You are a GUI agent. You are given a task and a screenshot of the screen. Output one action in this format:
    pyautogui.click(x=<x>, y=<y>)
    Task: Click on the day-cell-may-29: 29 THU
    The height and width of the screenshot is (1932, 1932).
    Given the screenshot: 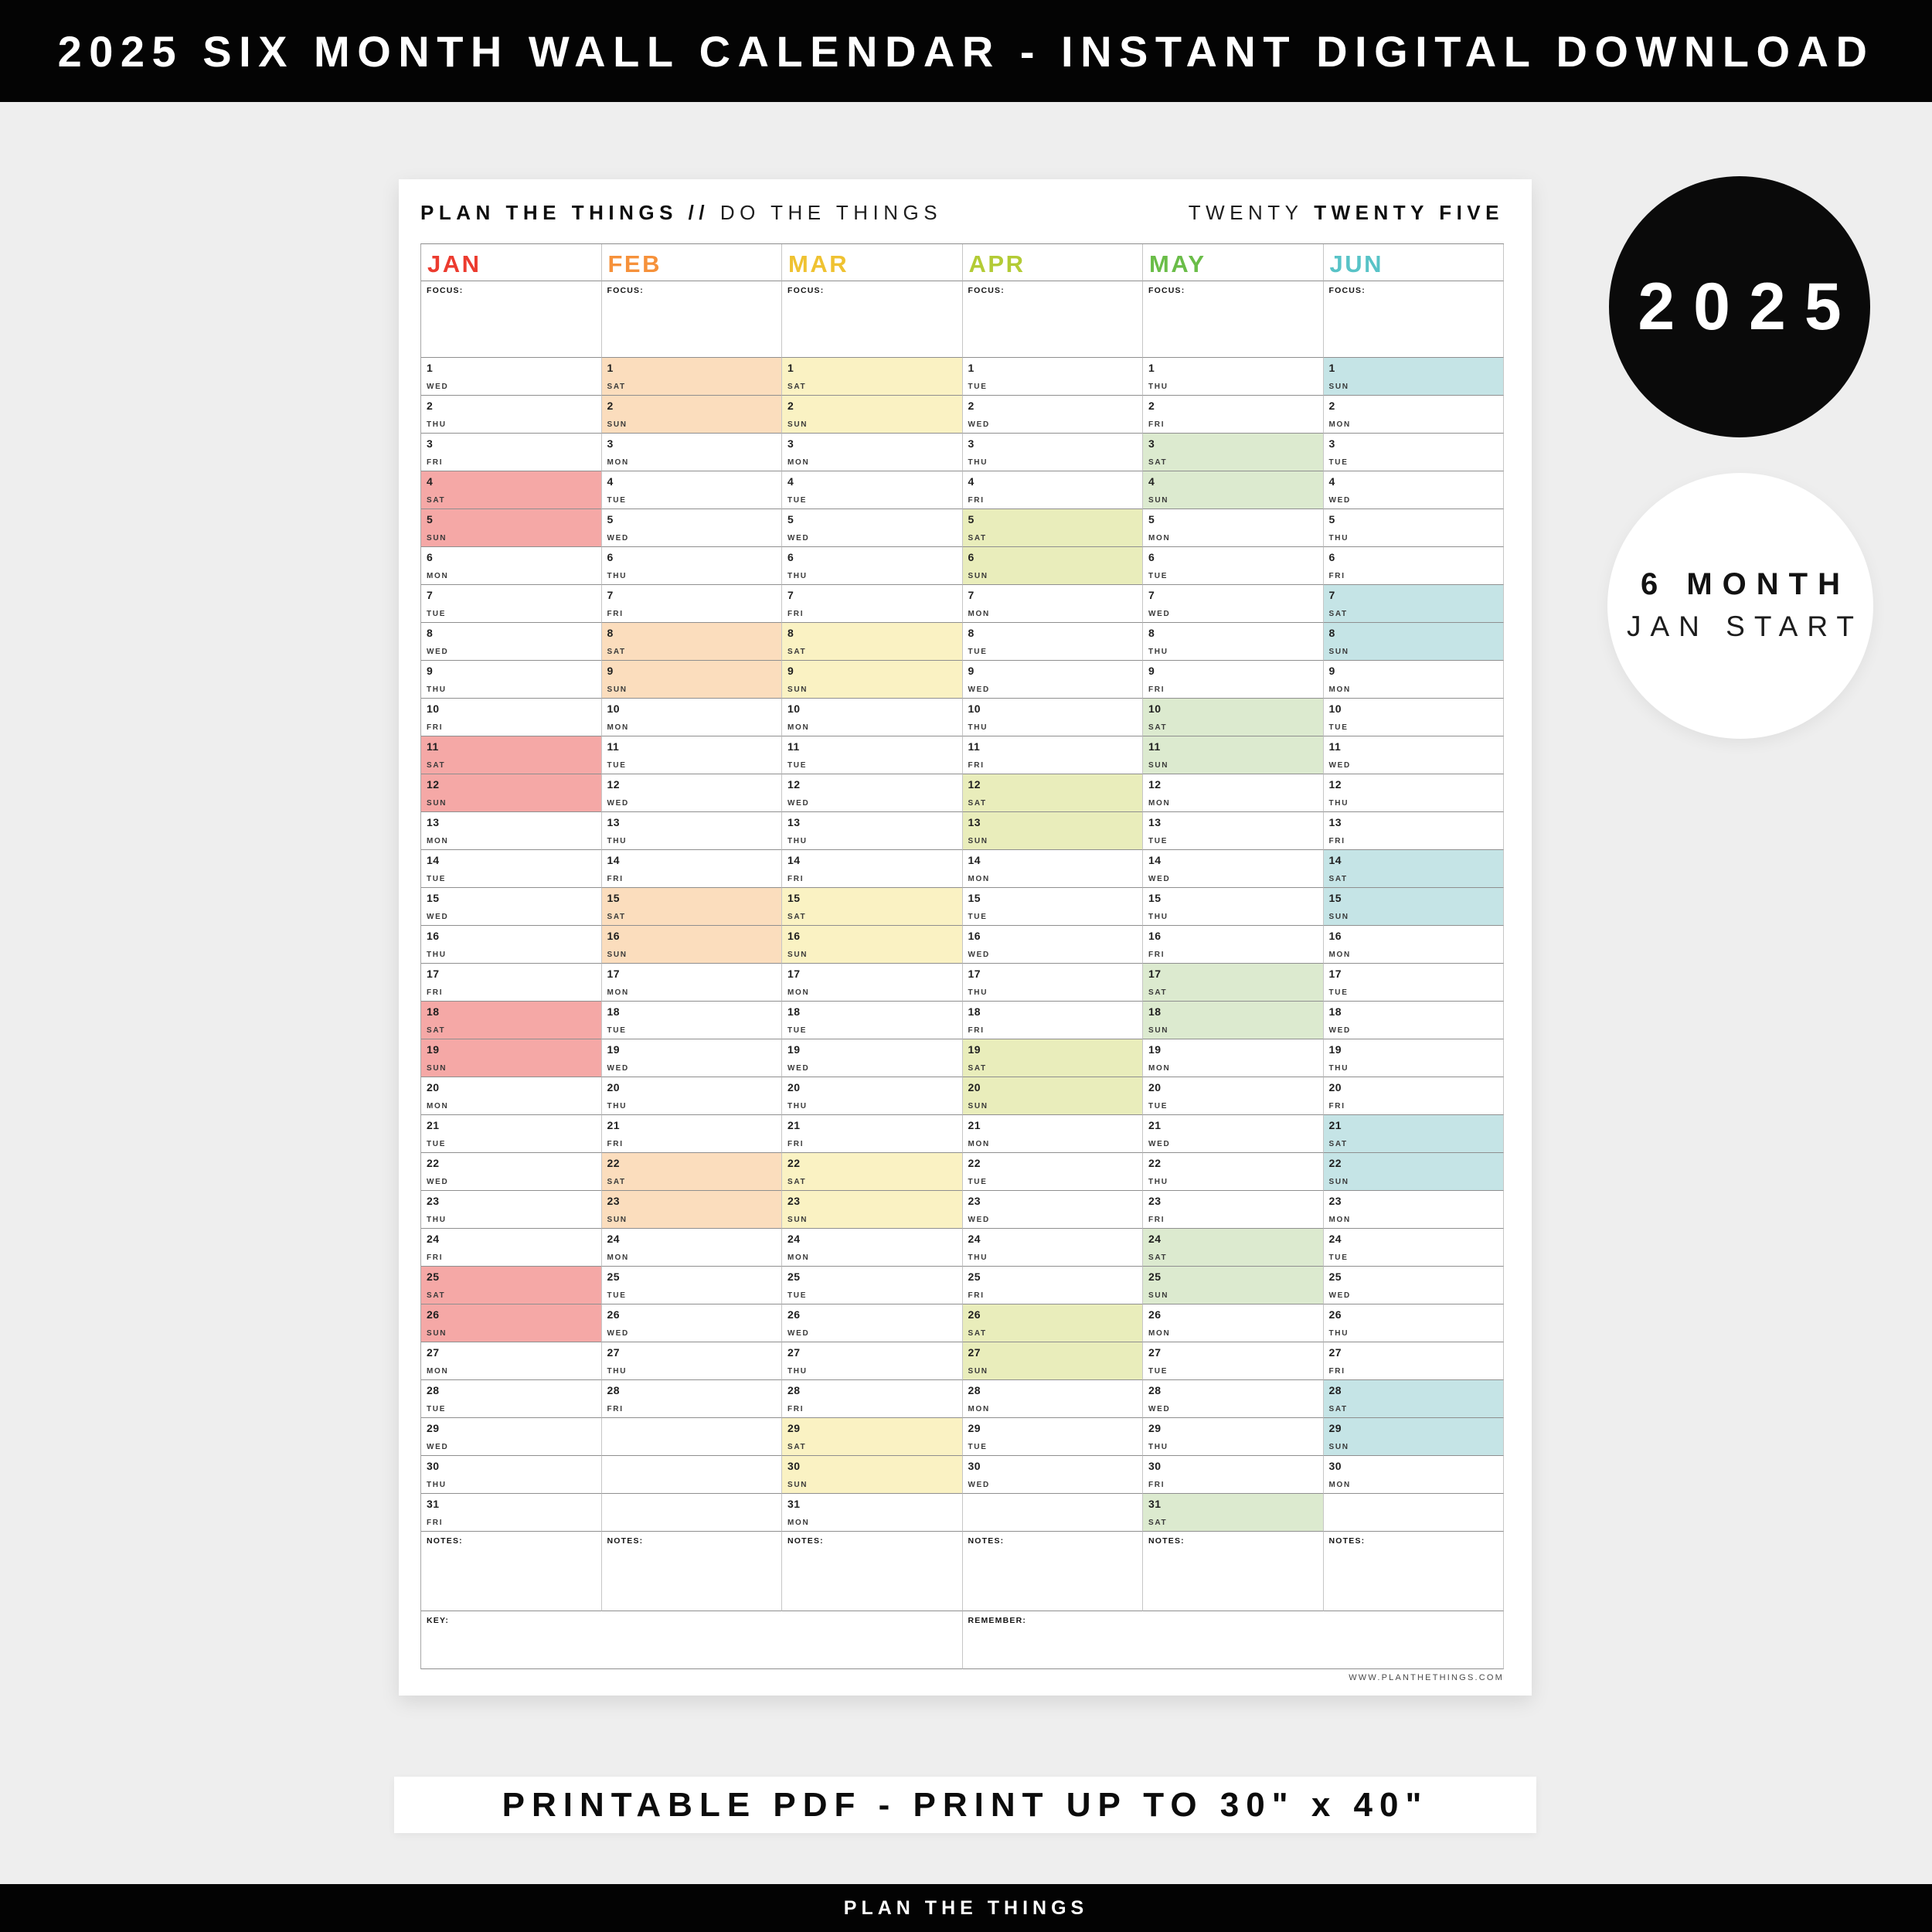 What is the action you would take?
    pyautogui.click(x=1234, y=1437)
    